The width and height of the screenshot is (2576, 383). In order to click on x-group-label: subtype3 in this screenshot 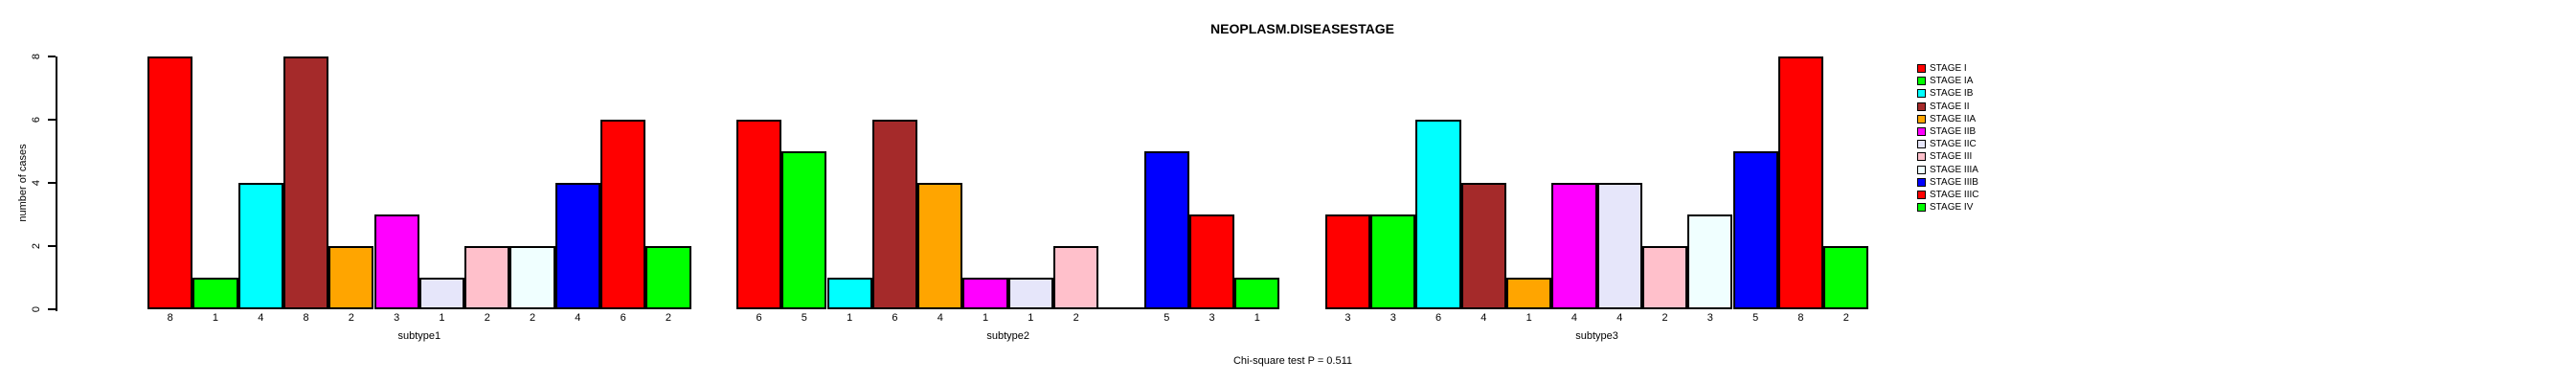, I will do `click(1596, 336)`.